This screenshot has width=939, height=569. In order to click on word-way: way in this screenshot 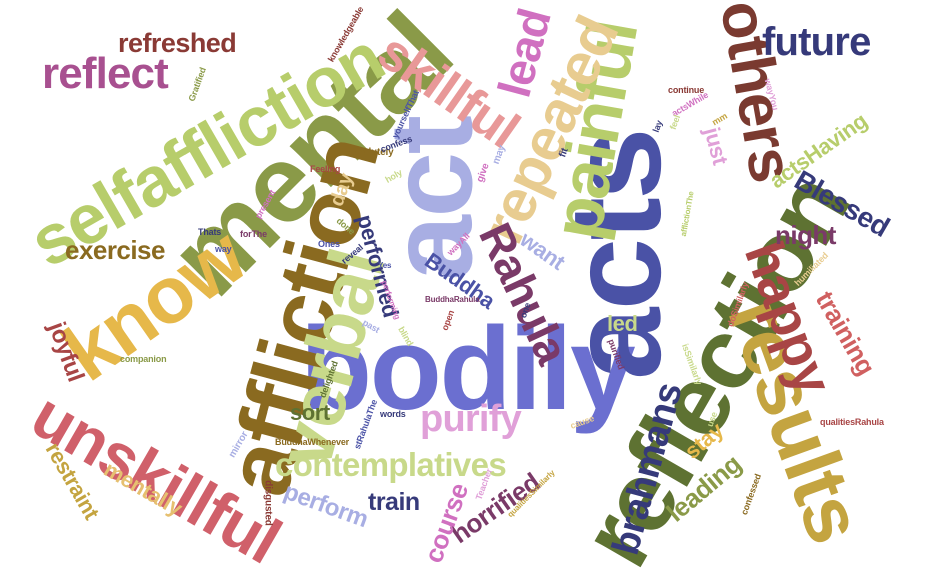, I will do `click(223, 249)`.